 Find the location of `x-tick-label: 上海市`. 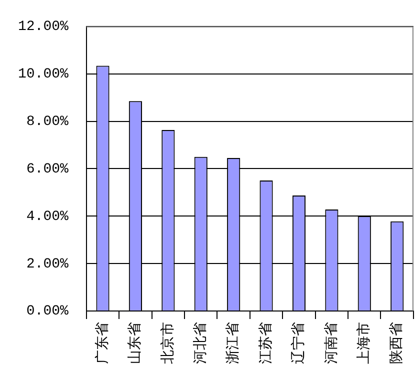

x-tick-label: 上海市 is located at coordinates (364, 343).